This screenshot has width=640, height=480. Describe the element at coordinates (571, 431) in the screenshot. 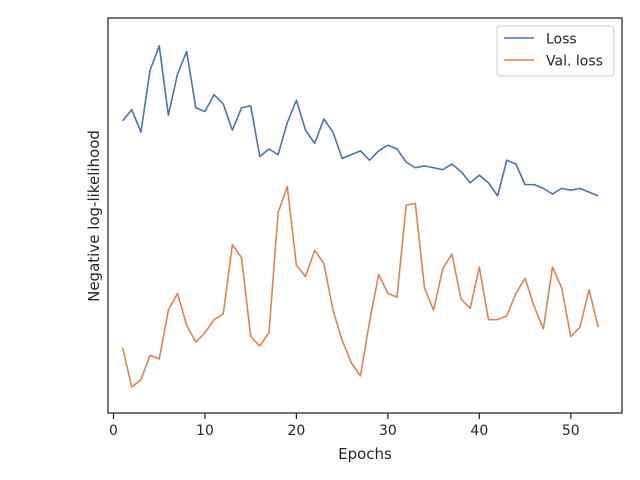

I see `x-tick-label: 50` at that location.